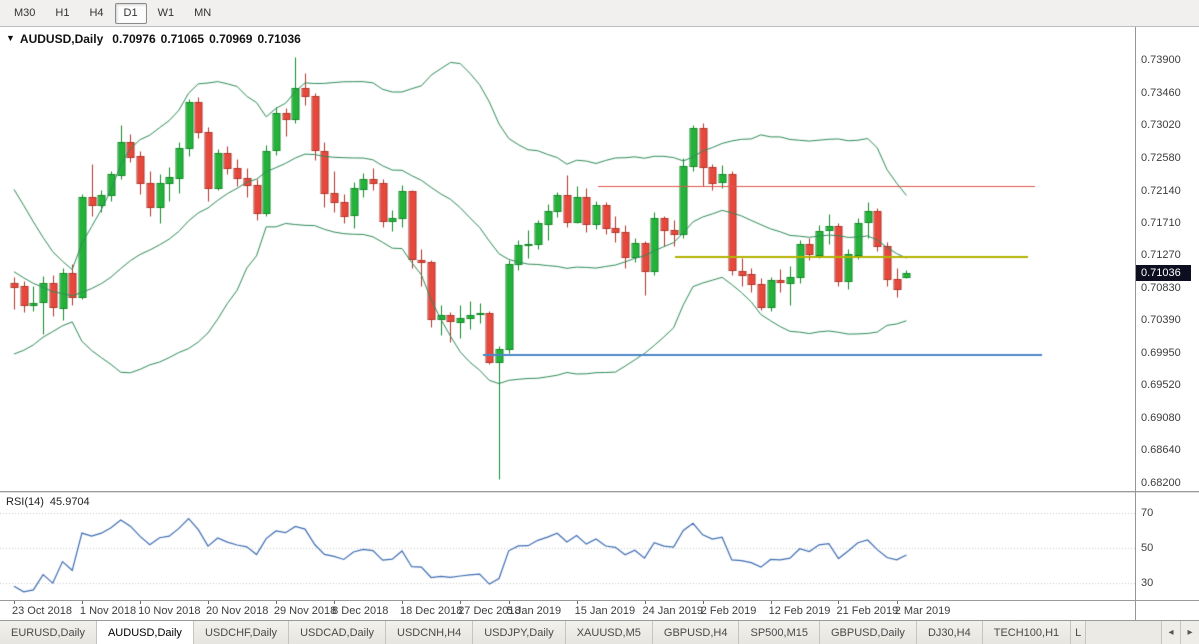 The image size is (1199, 644). What do you see at coordinates (1161, 353) in the screenshot?
I see `price-axis-label: 0.69950` at bounding box center [1161, 353].